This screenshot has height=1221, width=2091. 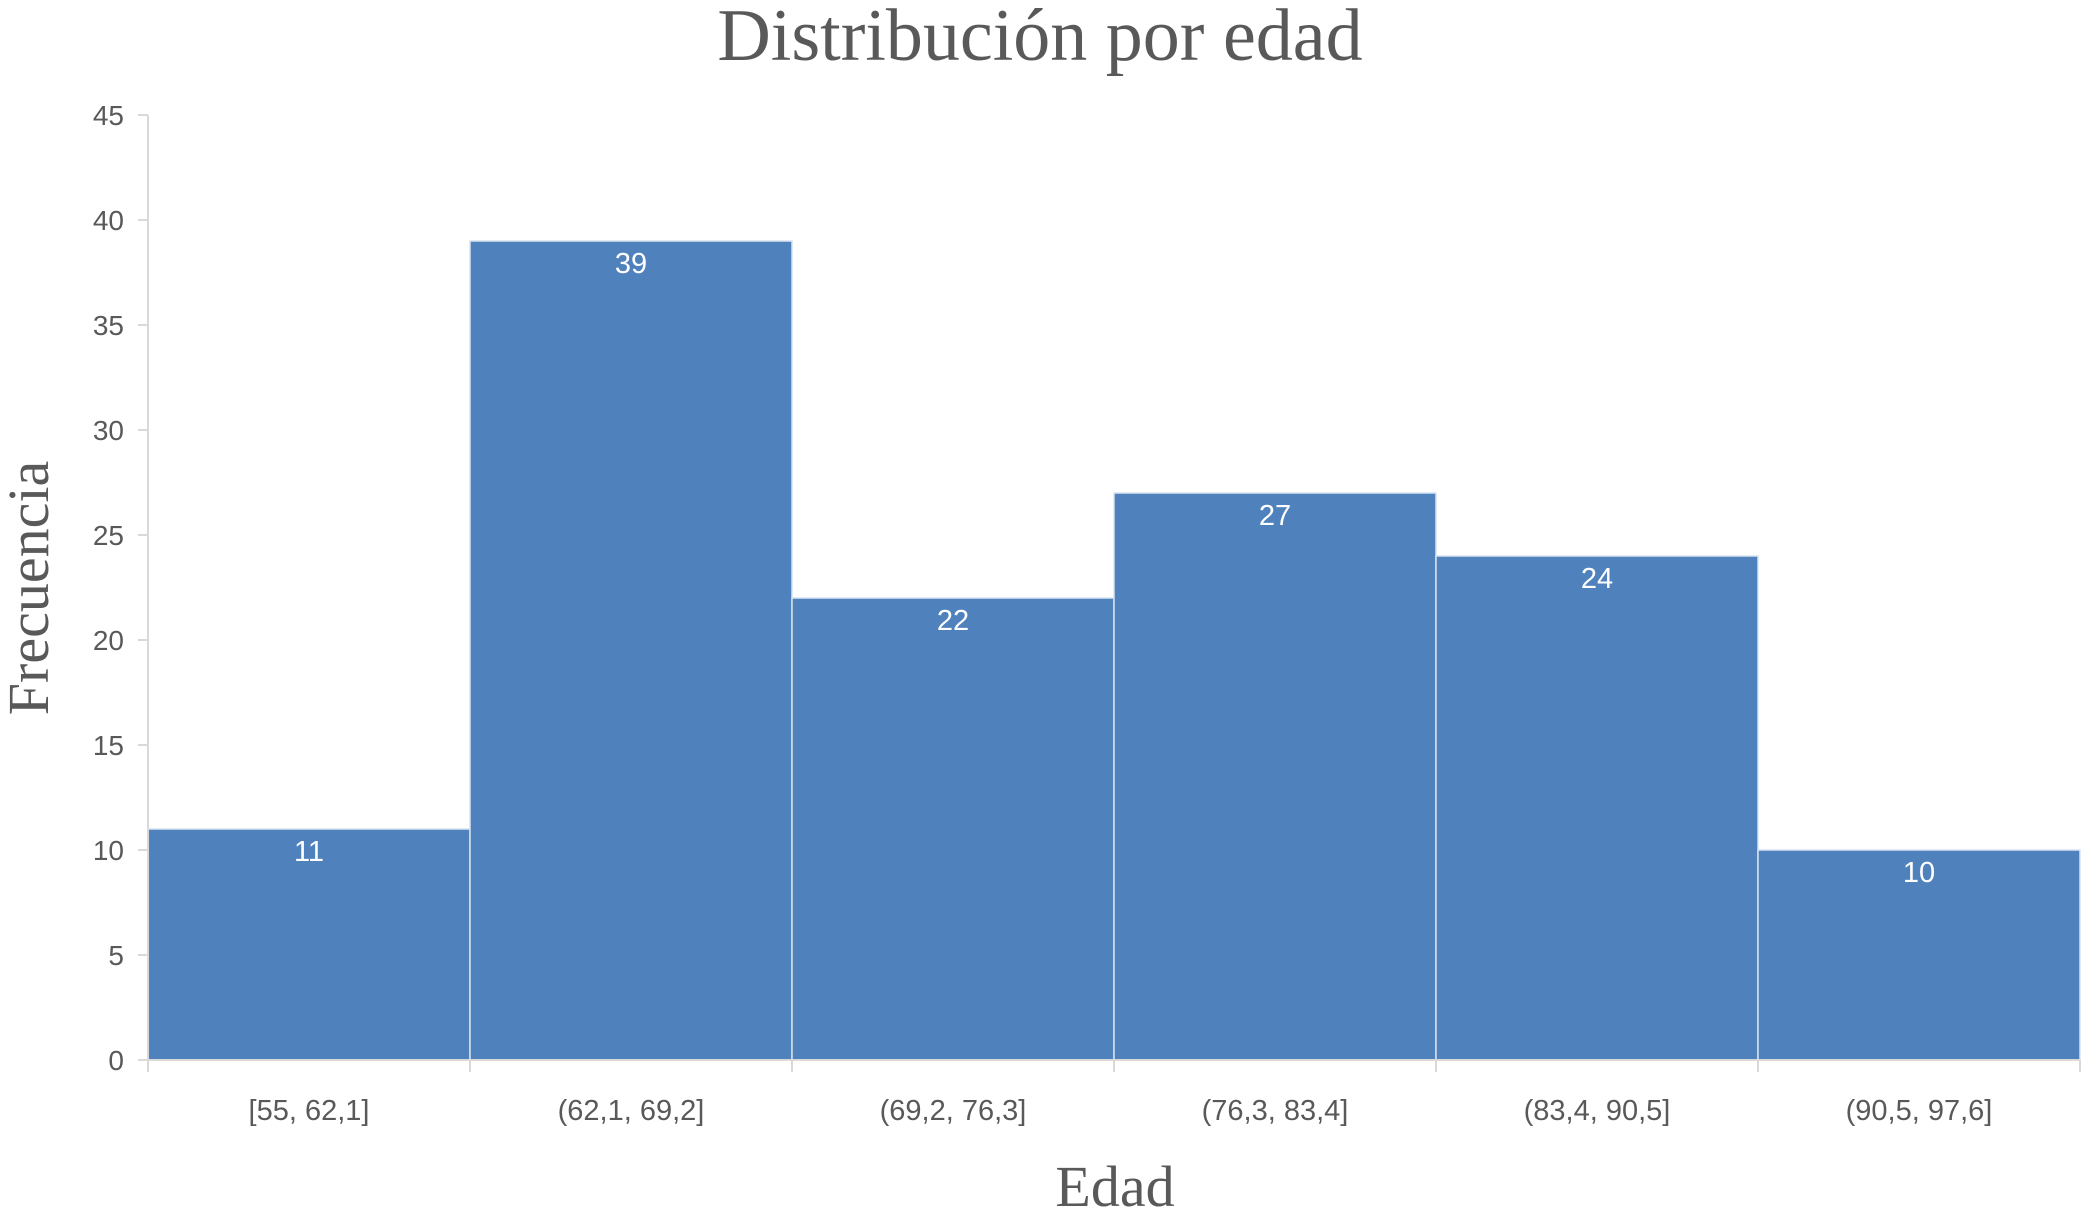 I want to click on data-label-6: 10, so click(x=1919, y=873).